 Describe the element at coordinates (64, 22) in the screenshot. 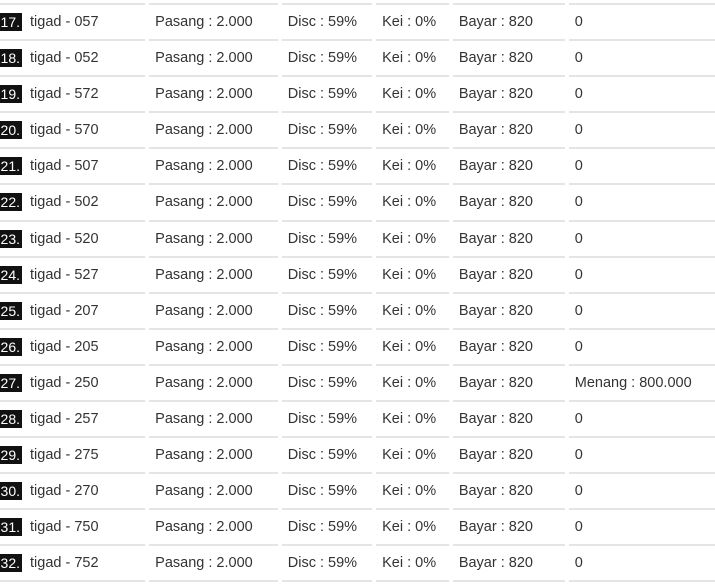

I see `bet-name: tigad - 057` at that location.